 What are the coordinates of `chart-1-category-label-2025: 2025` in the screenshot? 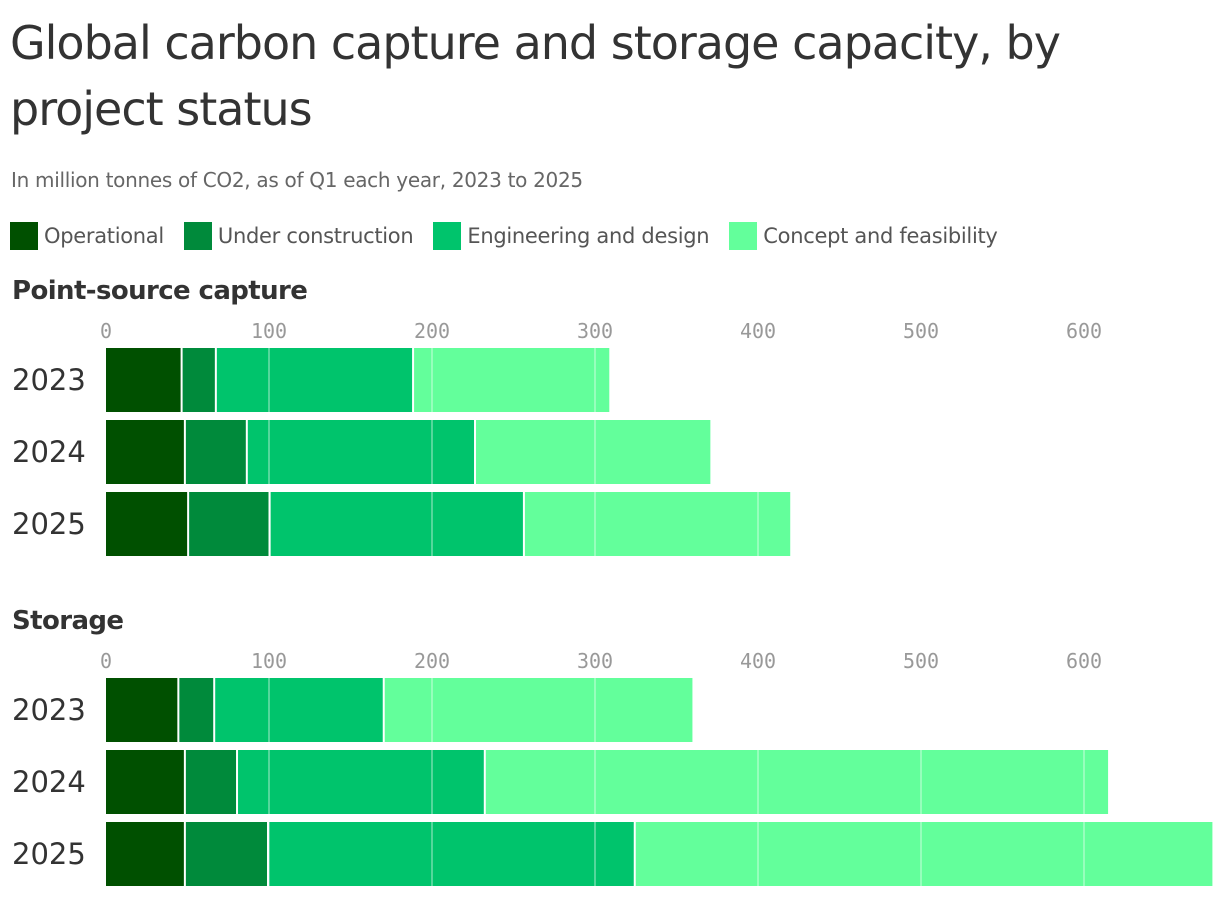 It's located at (49, 854).